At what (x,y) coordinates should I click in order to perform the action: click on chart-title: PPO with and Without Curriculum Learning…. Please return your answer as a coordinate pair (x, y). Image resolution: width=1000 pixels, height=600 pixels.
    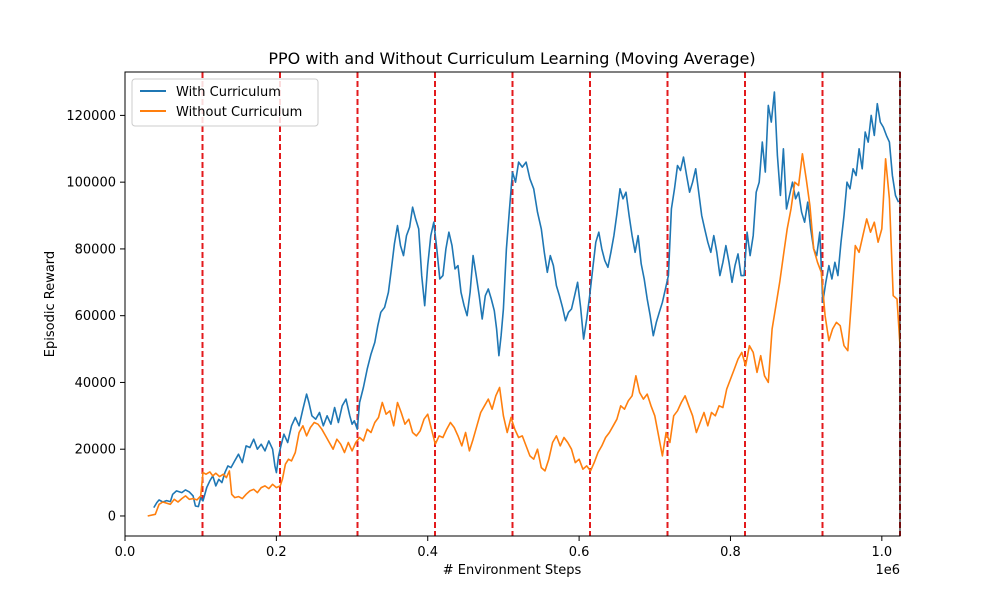
    Looking at the image, I should click on (511, 58).